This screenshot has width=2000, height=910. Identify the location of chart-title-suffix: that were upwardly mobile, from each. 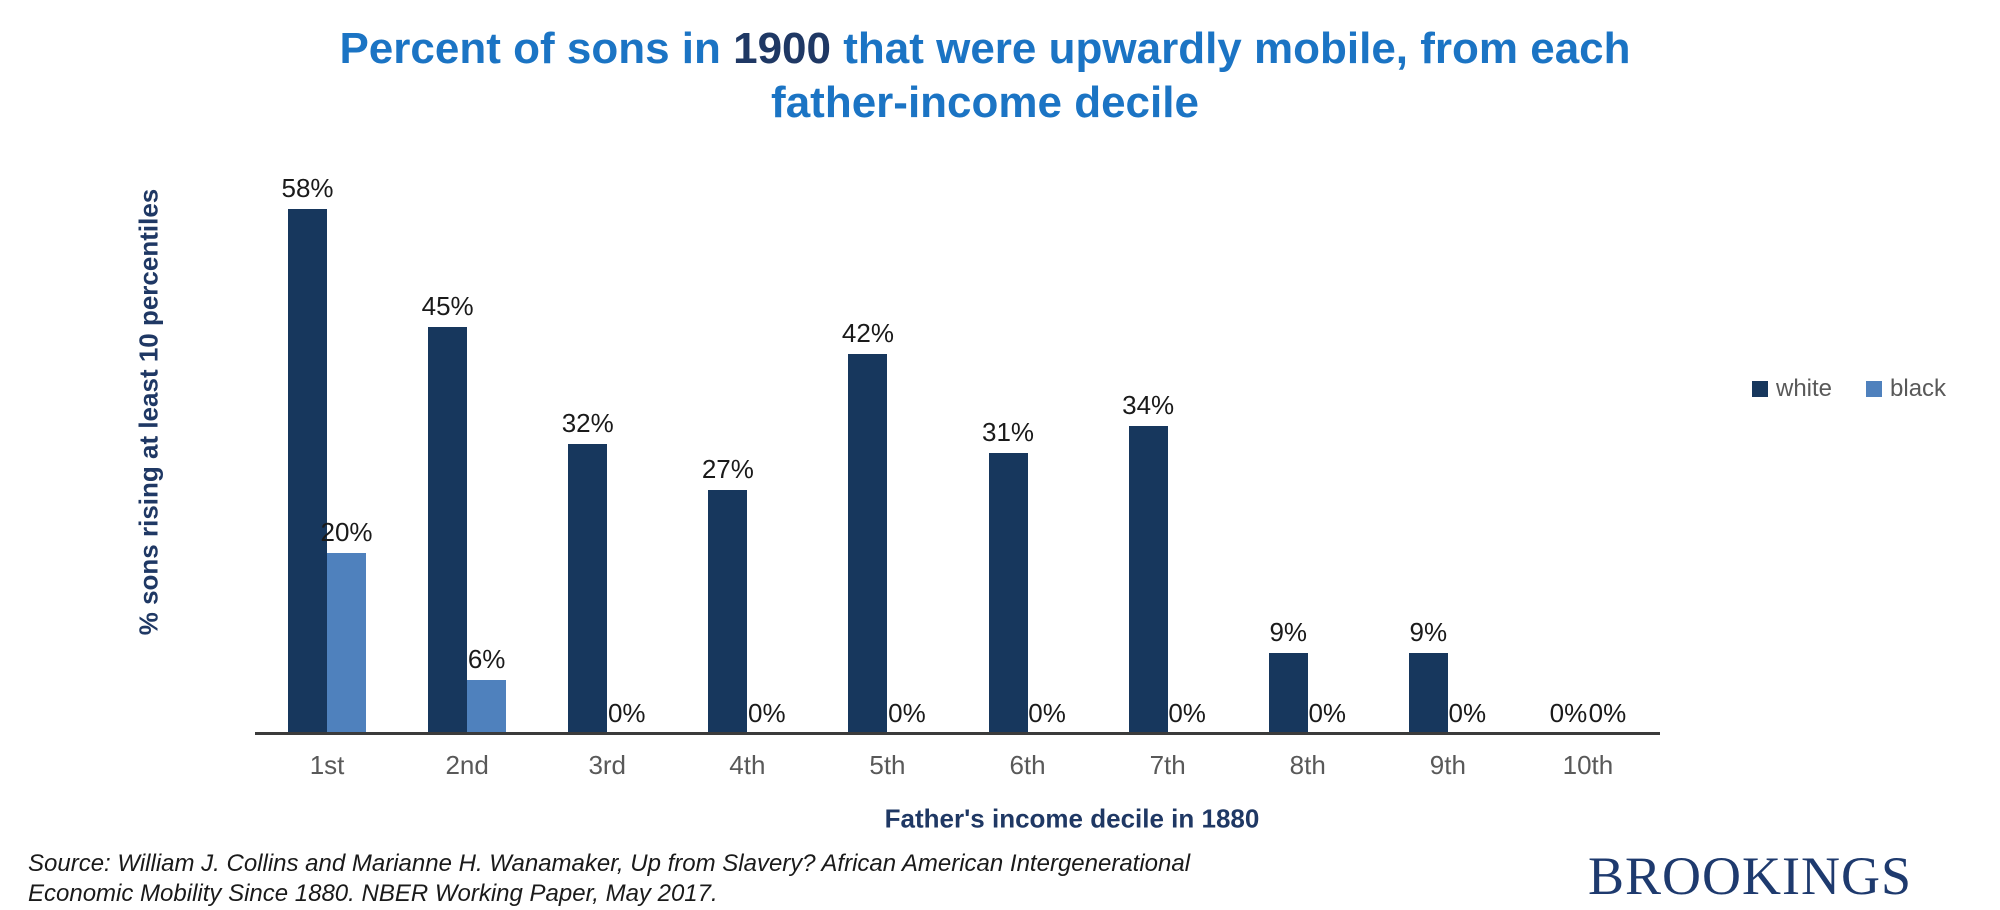
(1237, 48).